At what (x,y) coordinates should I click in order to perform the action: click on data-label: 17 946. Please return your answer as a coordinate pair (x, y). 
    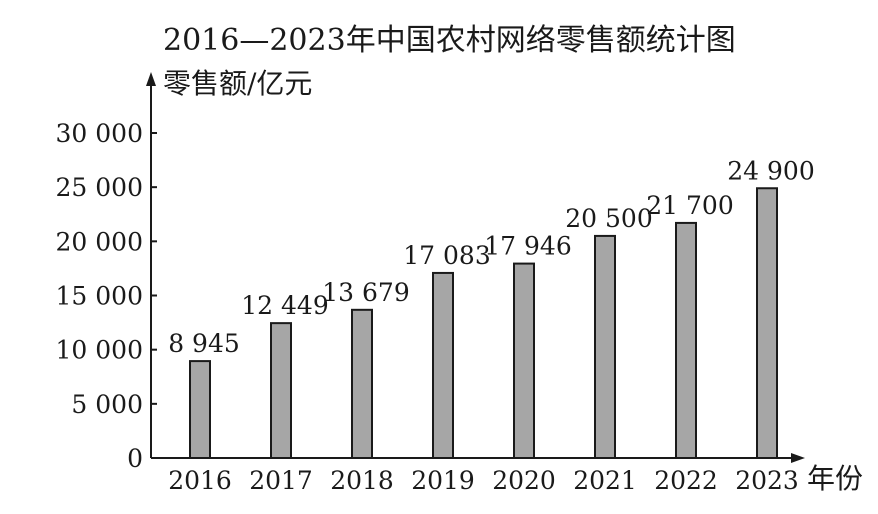
    Looking at the image, I should click on (527, 246).